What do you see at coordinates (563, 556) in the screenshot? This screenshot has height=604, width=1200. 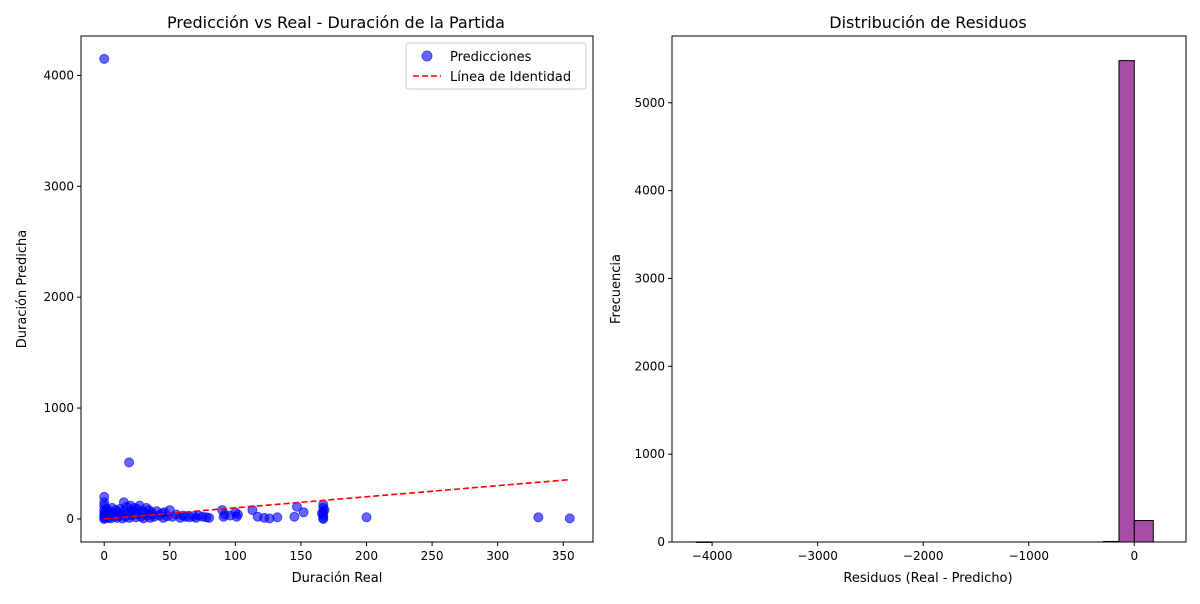 I see `x-tick-label: 350` at bounding box center [563, 556].